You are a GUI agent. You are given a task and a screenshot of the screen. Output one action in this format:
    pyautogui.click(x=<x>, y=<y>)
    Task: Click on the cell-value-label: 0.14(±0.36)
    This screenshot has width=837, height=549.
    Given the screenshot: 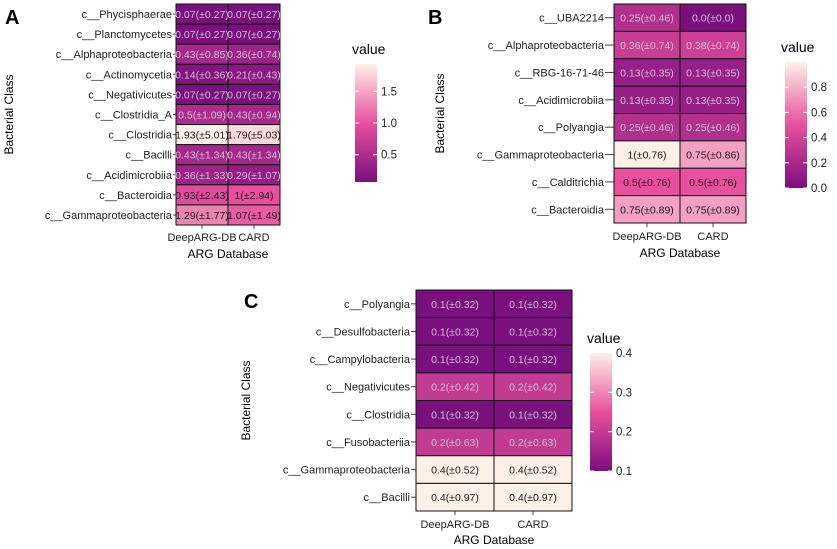 What is the action you would take?
    pyautogui.click(x=202, y=75)
    